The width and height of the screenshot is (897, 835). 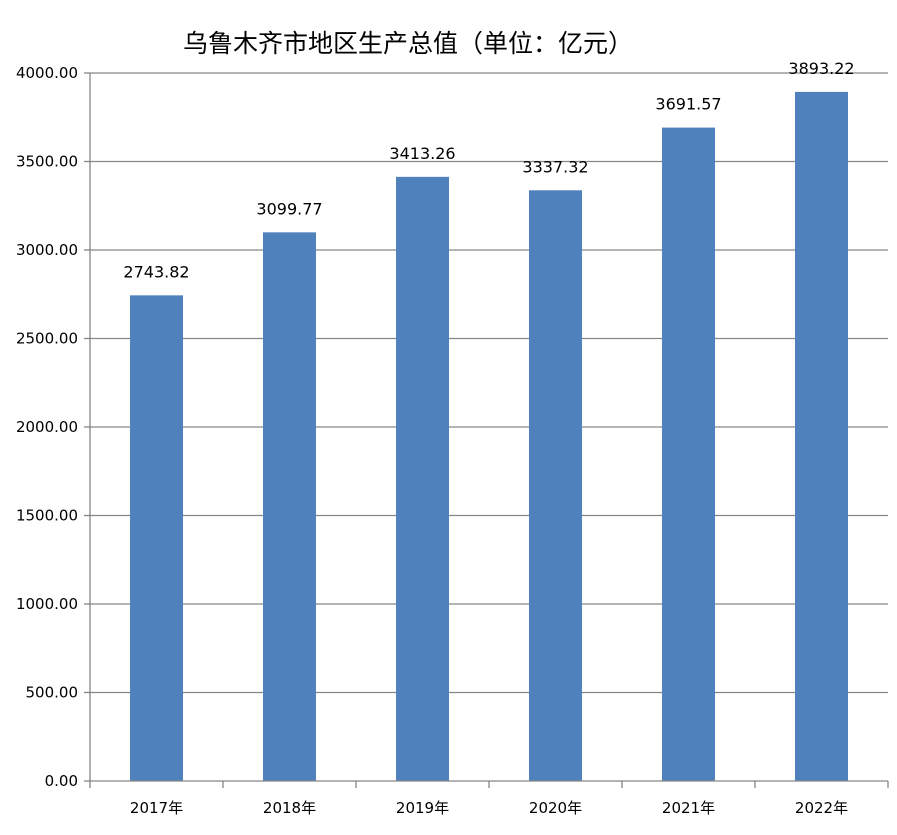 I want to click on x-tick-label: 2018年, so click(x=289, y=808).